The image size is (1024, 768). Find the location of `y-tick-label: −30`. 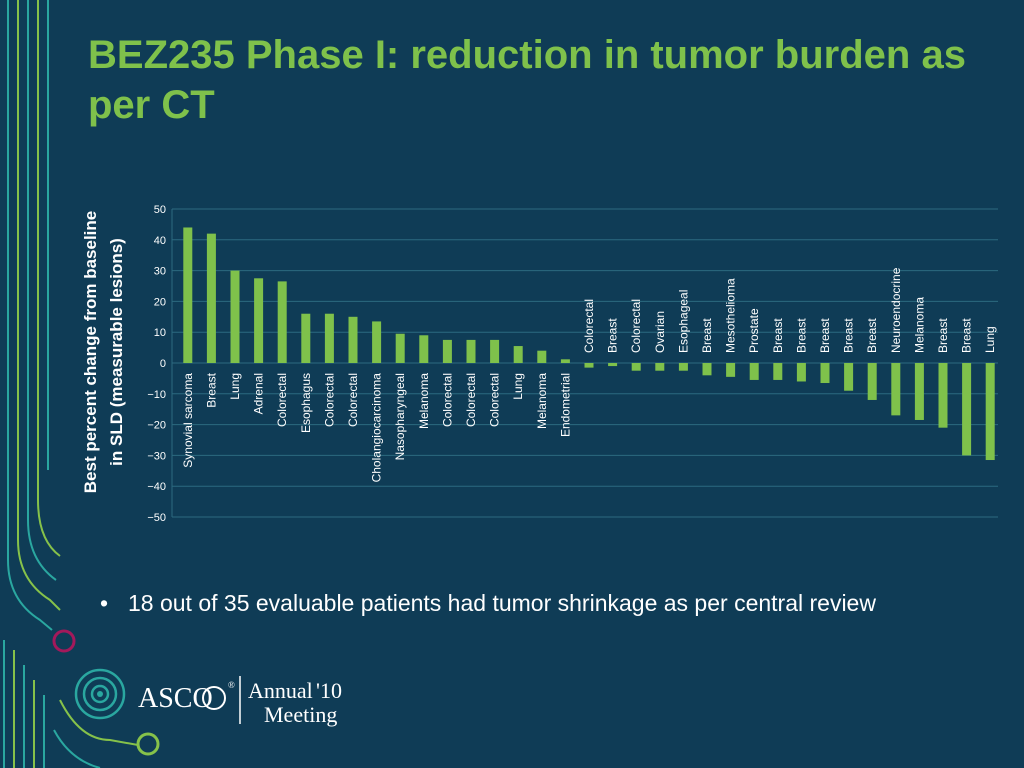

y-tick-label: −30 is located at coordinates (156, 456).